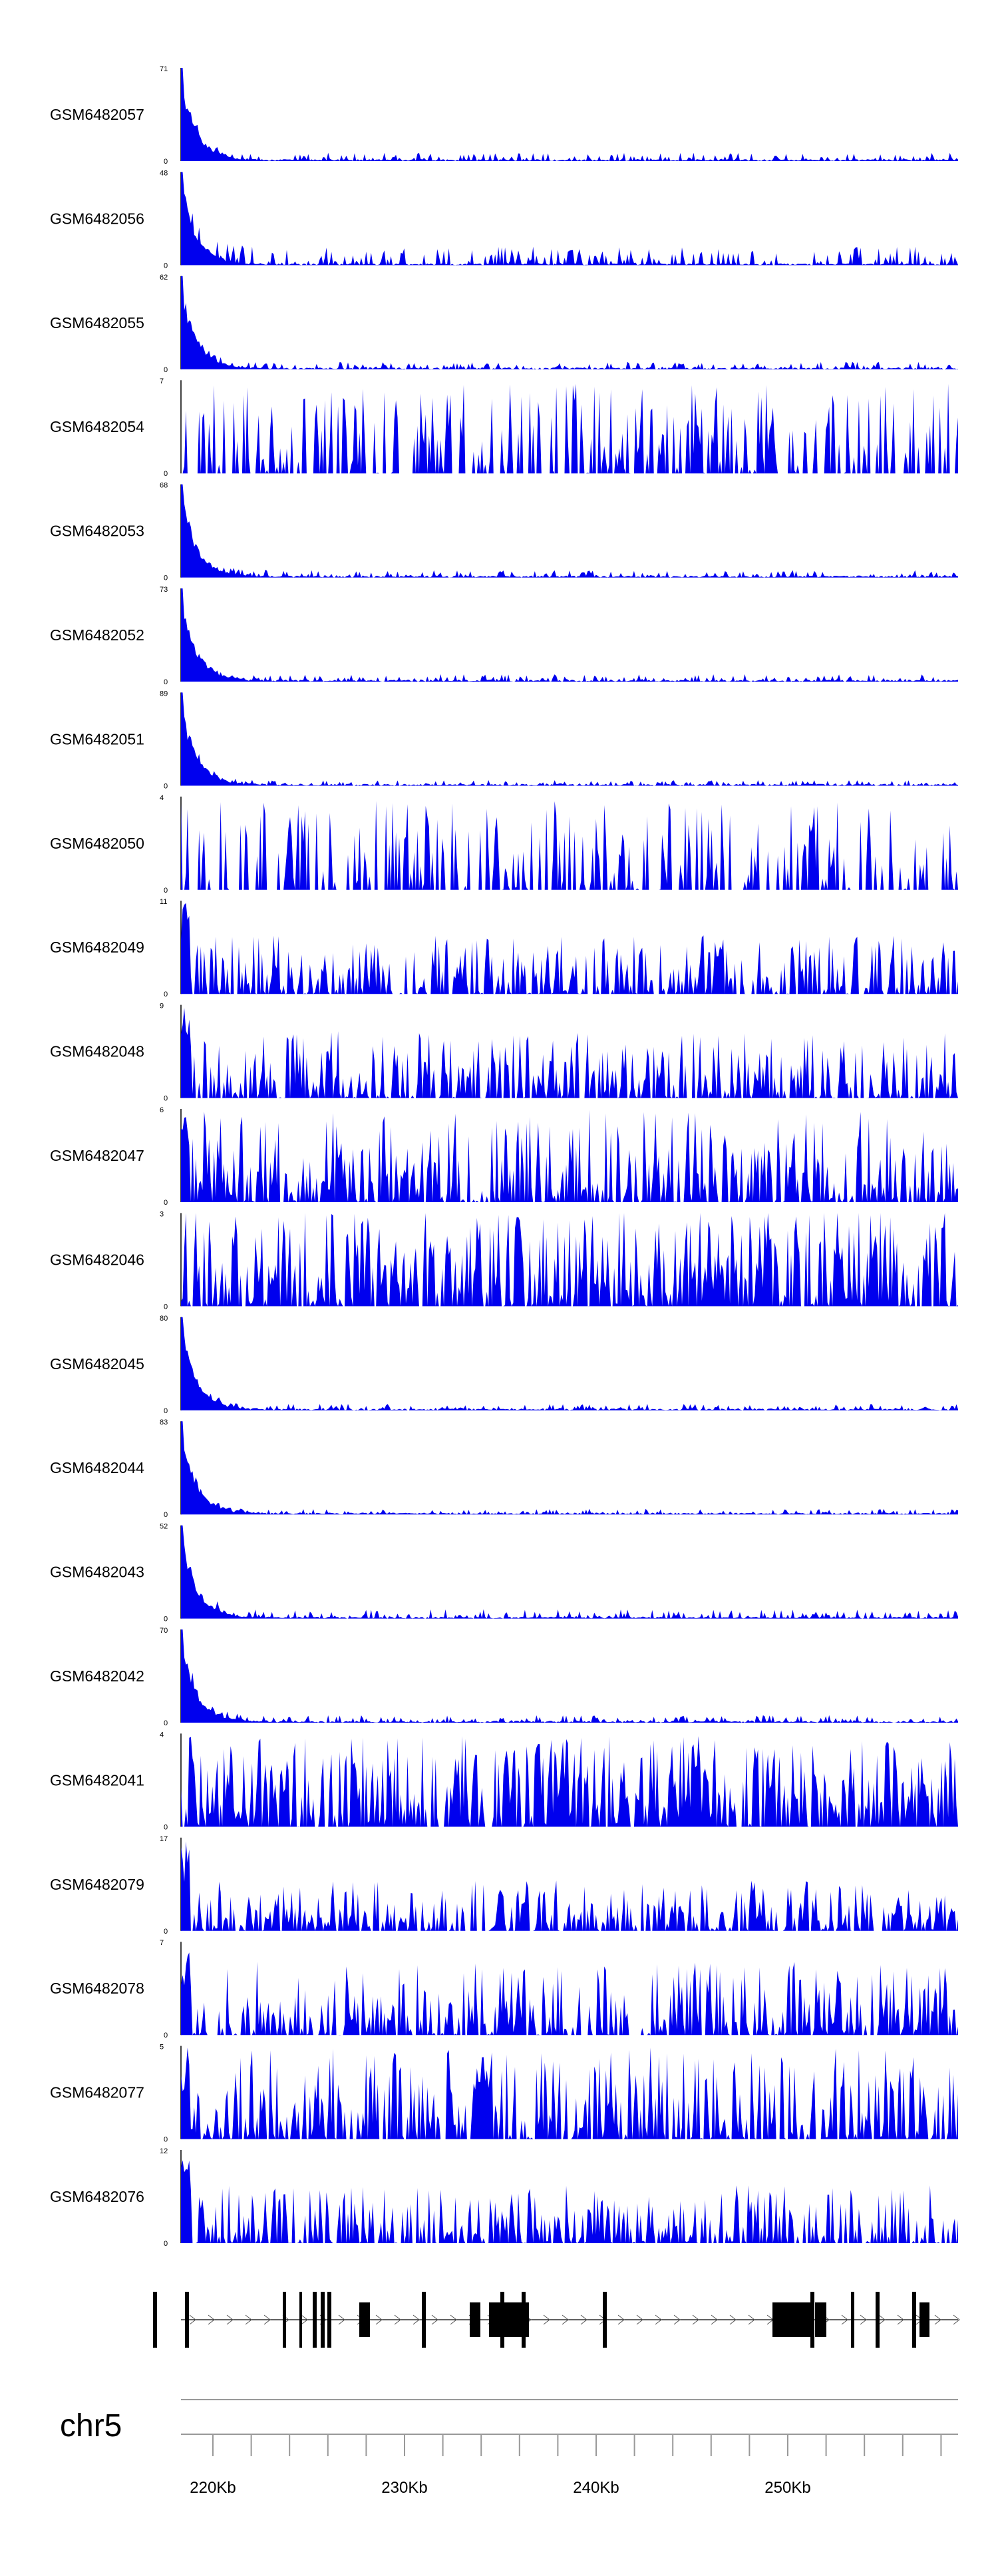 The image size is (998, 2576). Describe the element at coordinates (97, 635) in the screenshot. I see `track-name: GSM6482052` at that location.